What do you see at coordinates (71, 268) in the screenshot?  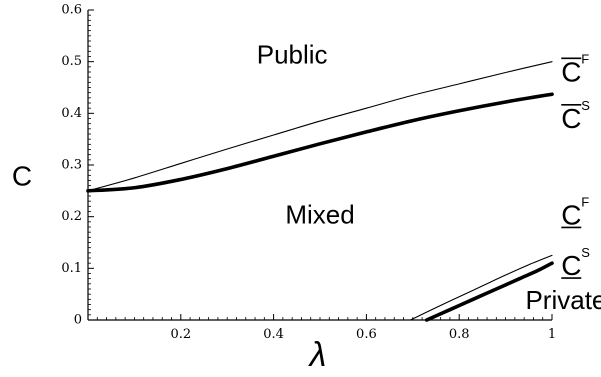 I see `y-tick-label: 0.1` at bounding box center [71, 268].